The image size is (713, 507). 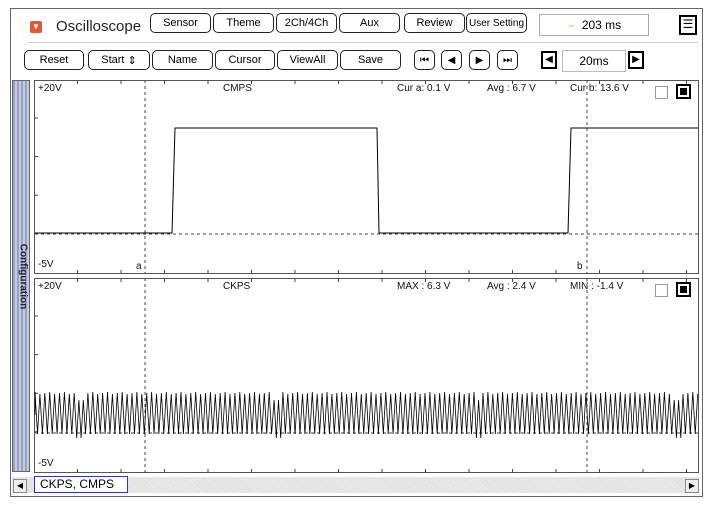 I want to click on timebase-increase-icon: ▶, so click(x=636, y=60).